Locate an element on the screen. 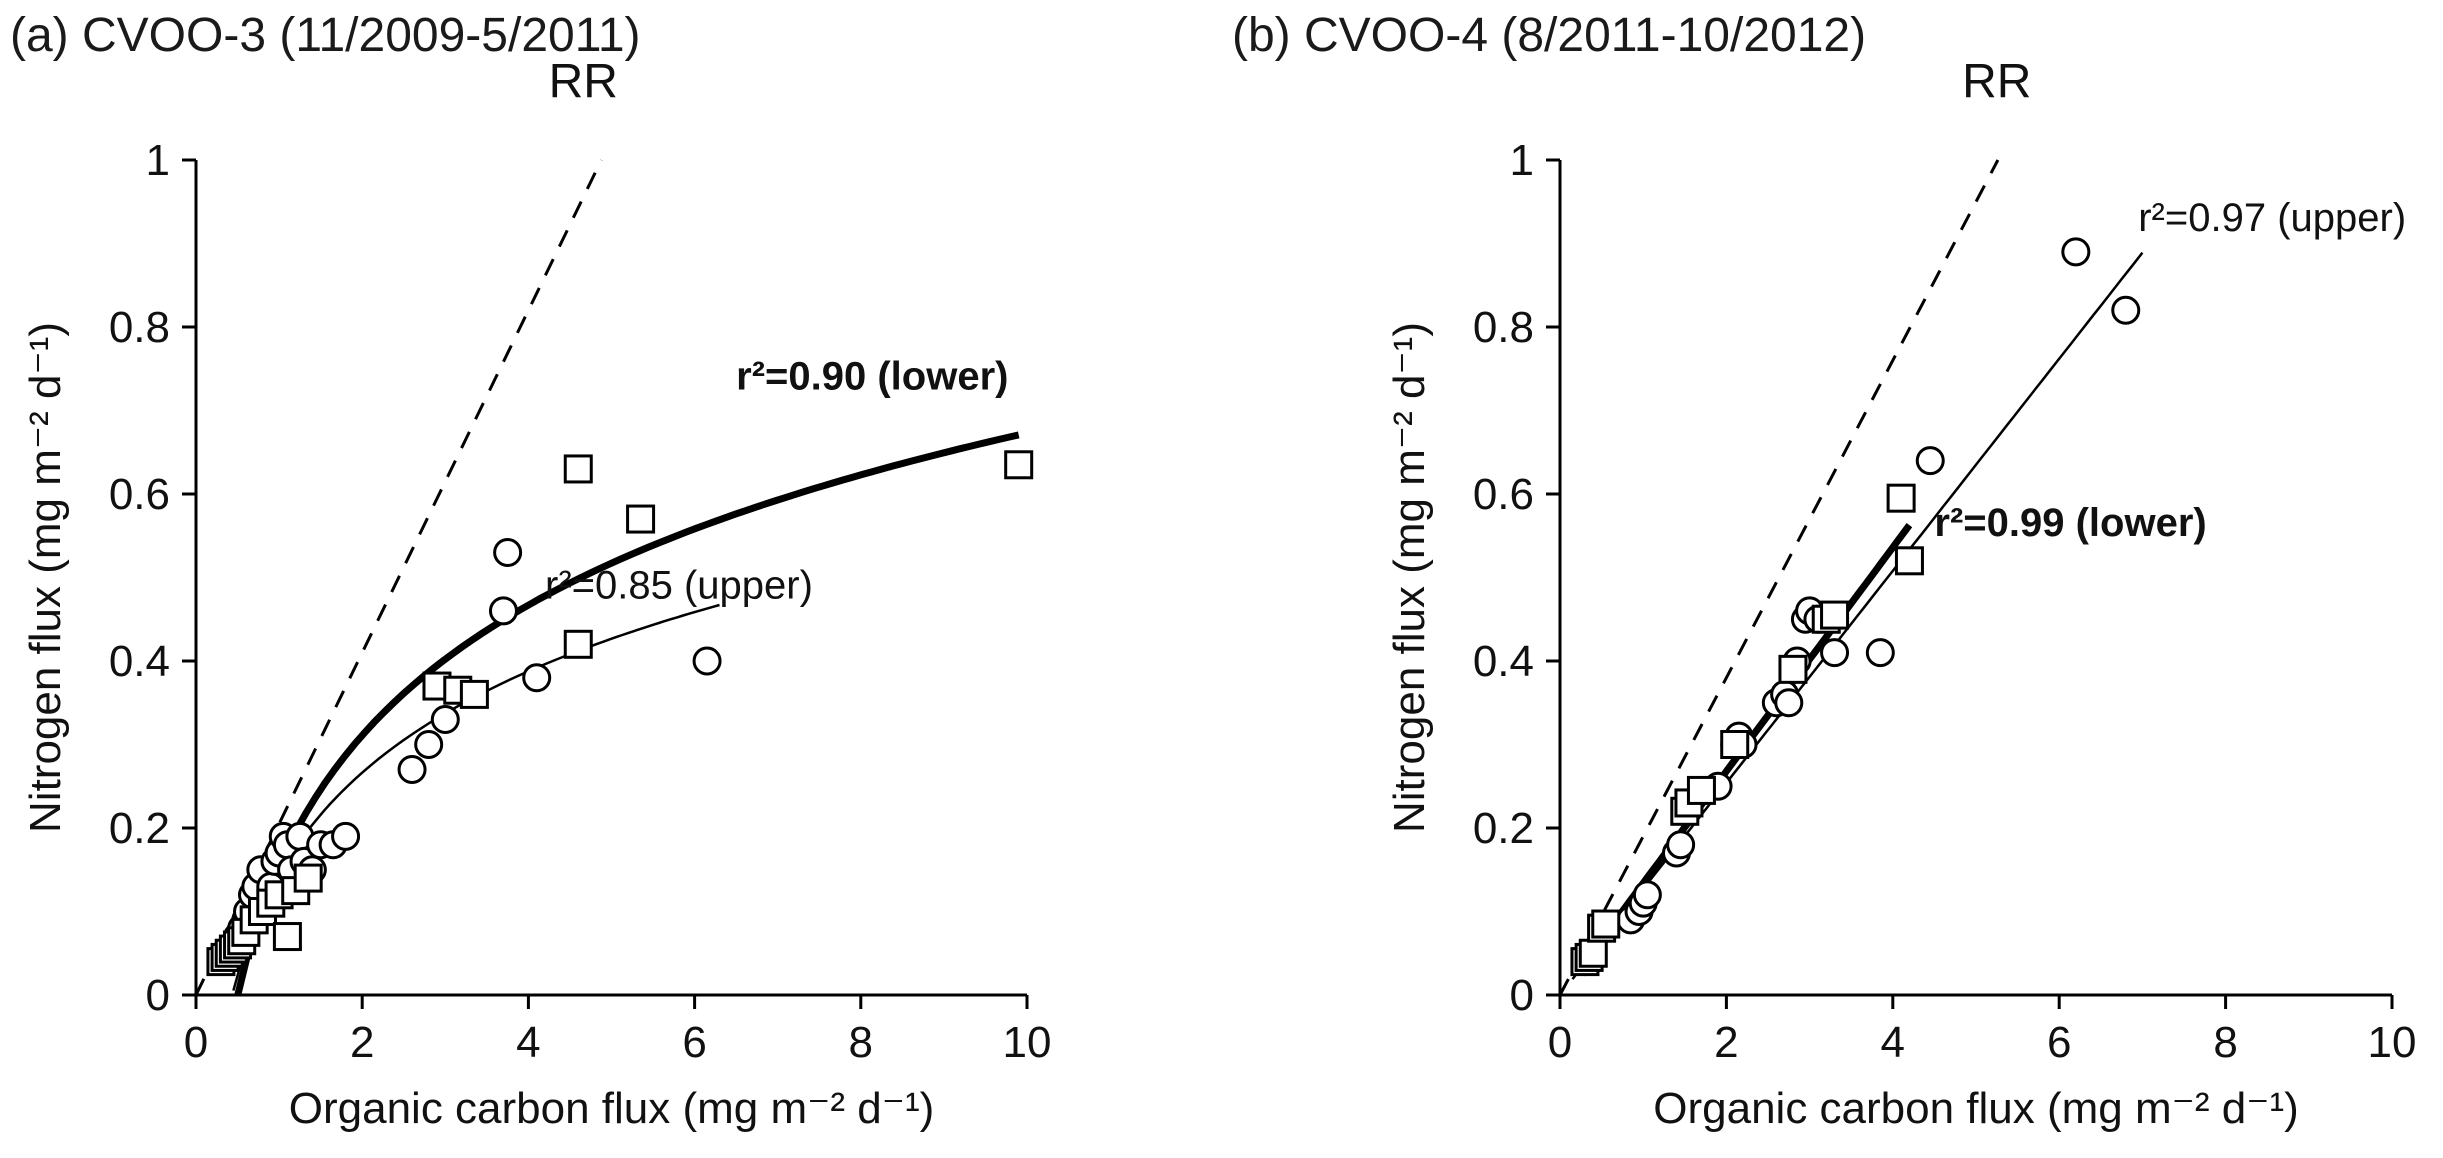  panel-a-title: (a) CVOO-3 (11/2009-5/2011) is located at coordinates (325, 35).